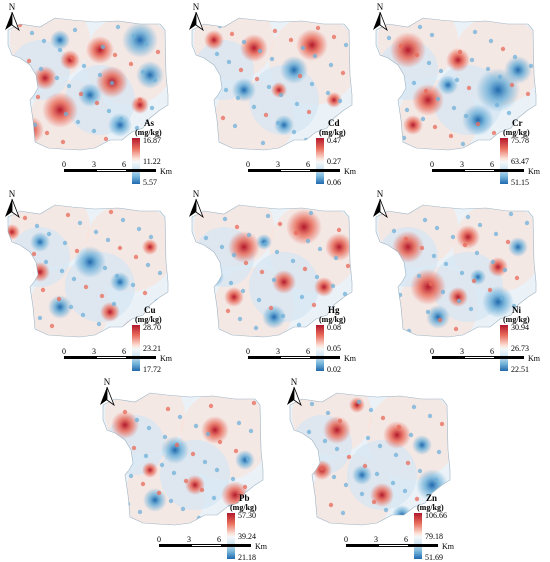  Describe the element at coordinates (150, 310) in the screenshot. I see `legend-element-name: Cu` at that location.